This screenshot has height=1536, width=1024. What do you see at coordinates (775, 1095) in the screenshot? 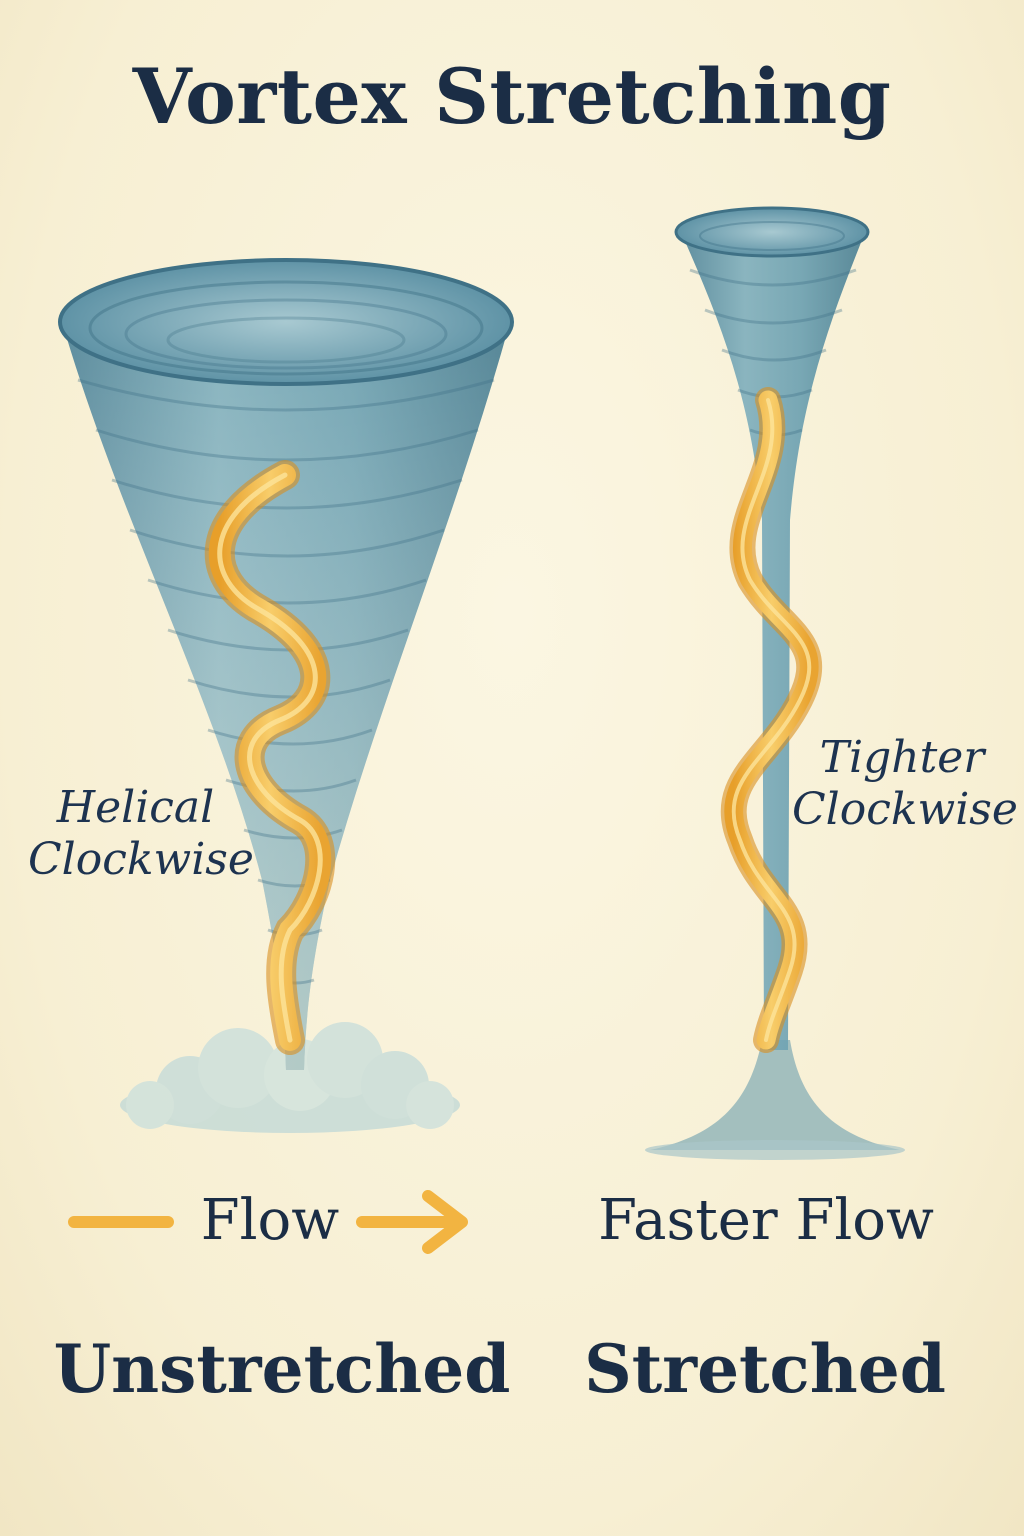
I see `right-vortex-base` at bounding box center [775, 1095].